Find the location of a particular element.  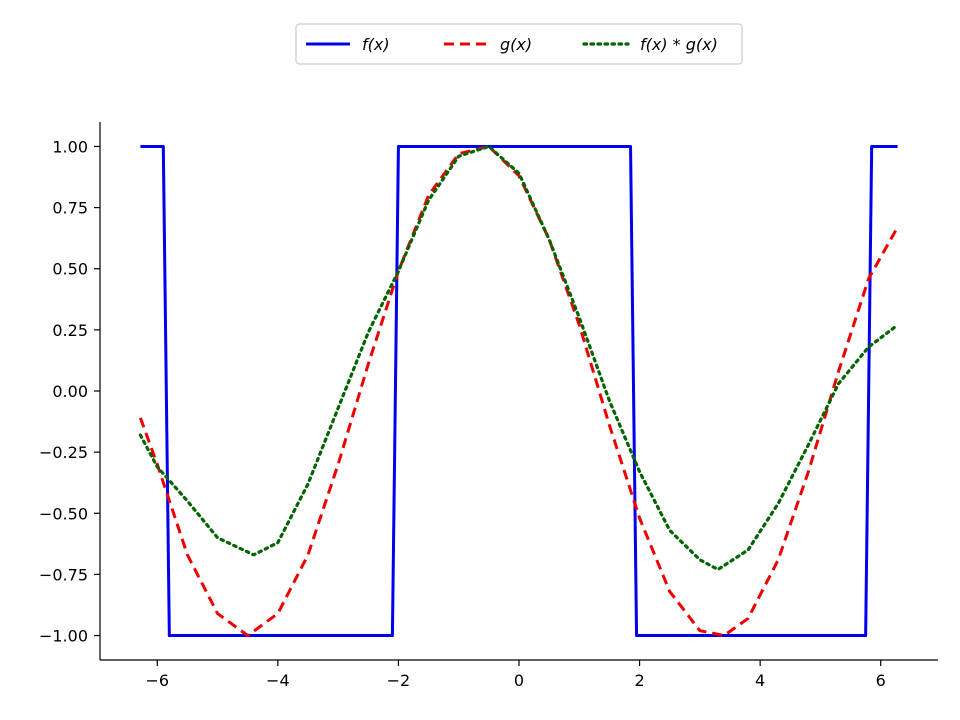

y-tick-label: −1.00 is located at coordinates (63, 636).